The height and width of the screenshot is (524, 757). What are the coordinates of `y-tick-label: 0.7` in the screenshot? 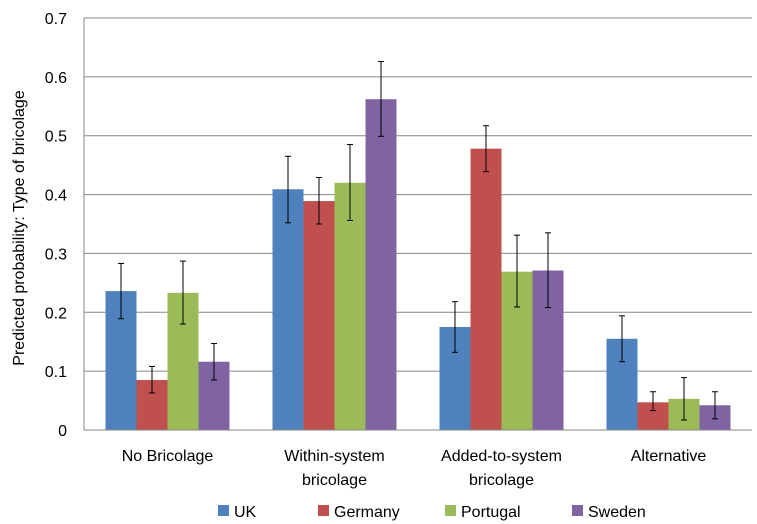 It's located at (56, 19).